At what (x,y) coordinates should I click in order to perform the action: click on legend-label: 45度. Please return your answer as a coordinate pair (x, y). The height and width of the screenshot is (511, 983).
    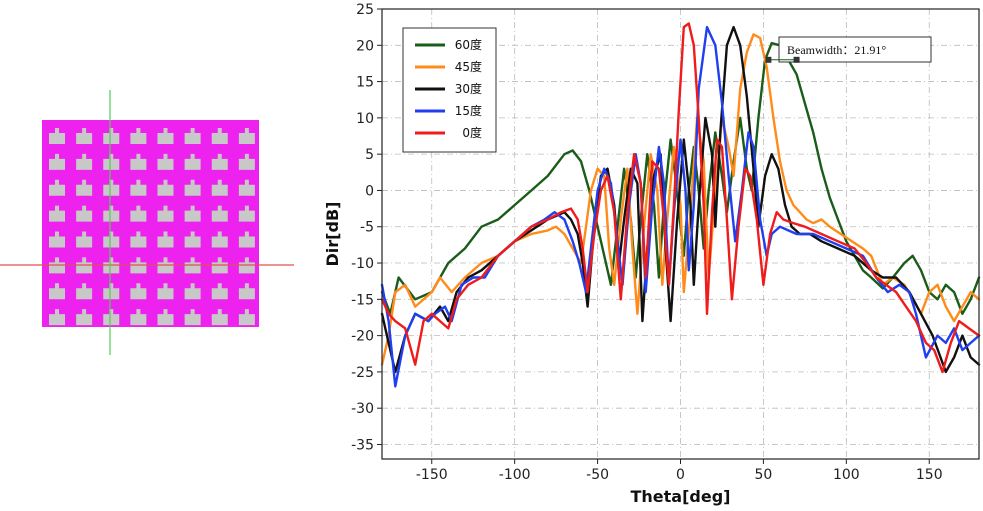
    Looking at the image, I should click on (468, 66).